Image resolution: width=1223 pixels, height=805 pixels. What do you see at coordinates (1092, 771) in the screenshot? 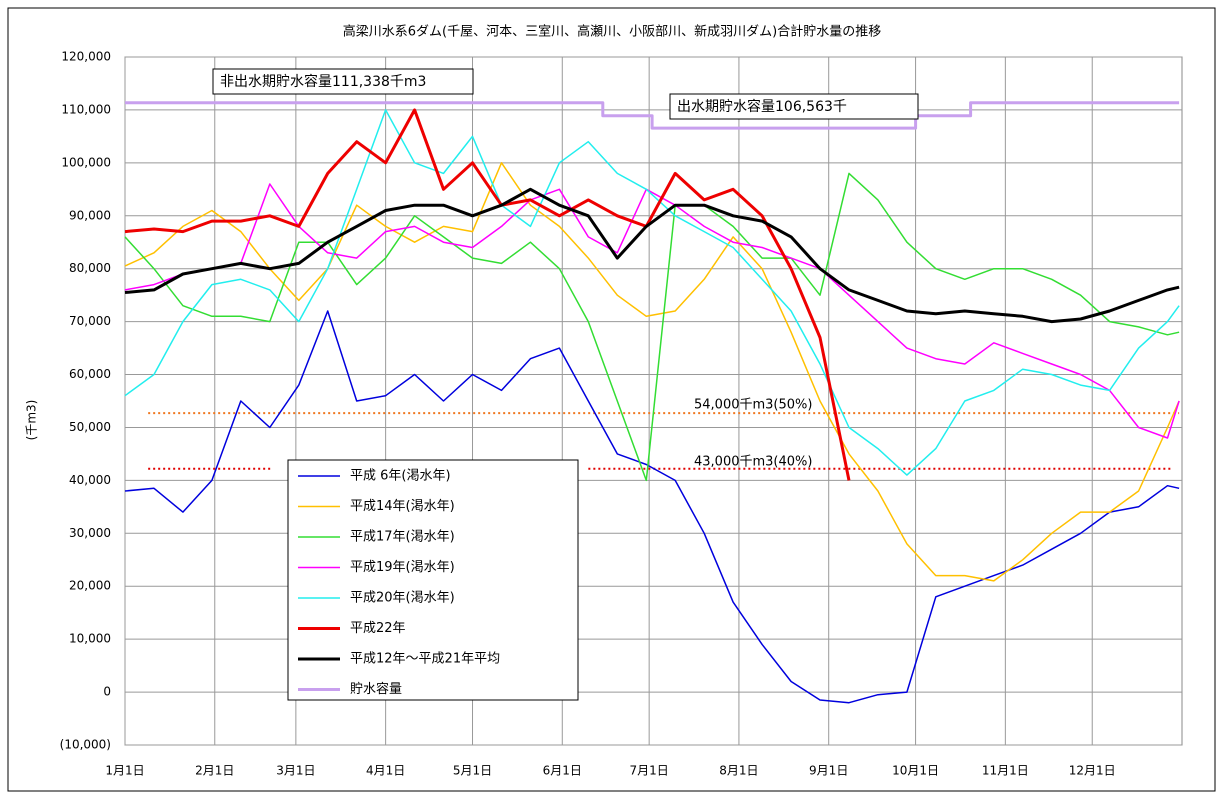
I see `x-tick-label: 12月1日` at bounding box center [1092, 771].